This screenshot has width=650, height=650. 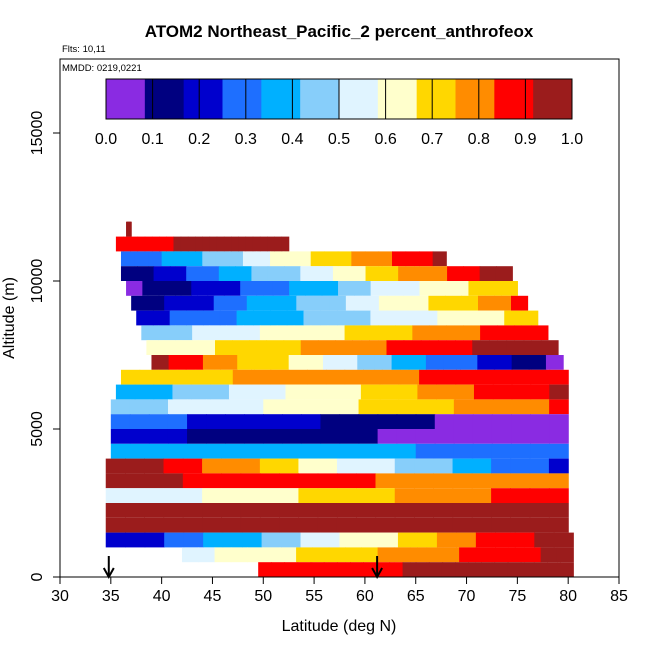 What do you see at coordinates (292, 139) in the screenshot?
I see `colorbar-tick-label: 0.4` at bounding box center [292, 139].